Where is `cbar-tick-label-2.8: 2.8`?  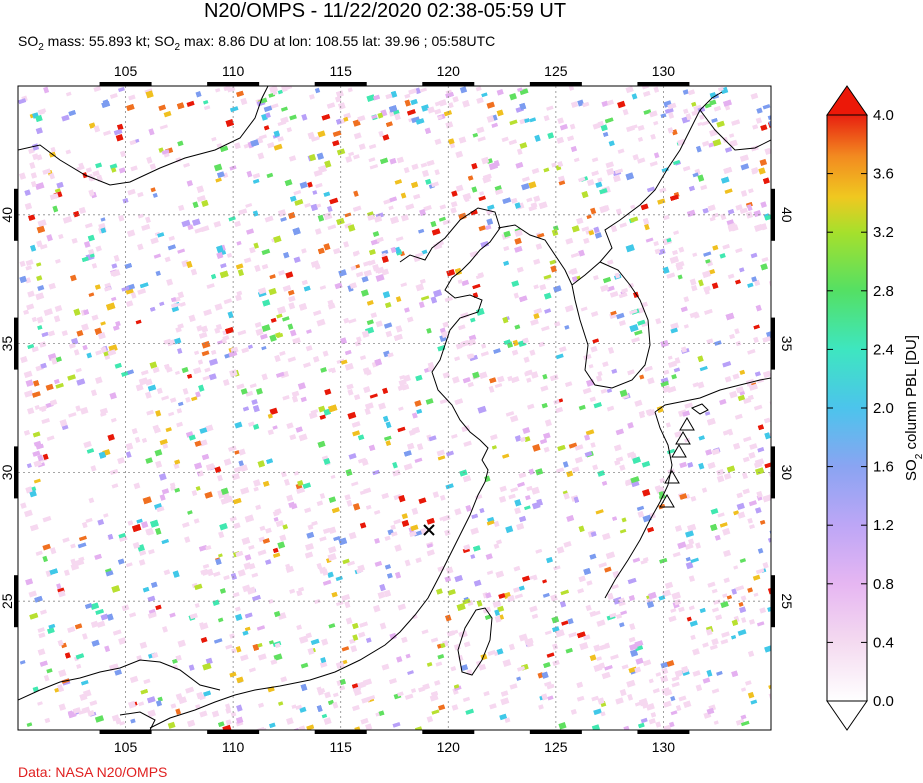
cbar-tick-label-2.8: 2.8 is located at coordinates (883, 291).